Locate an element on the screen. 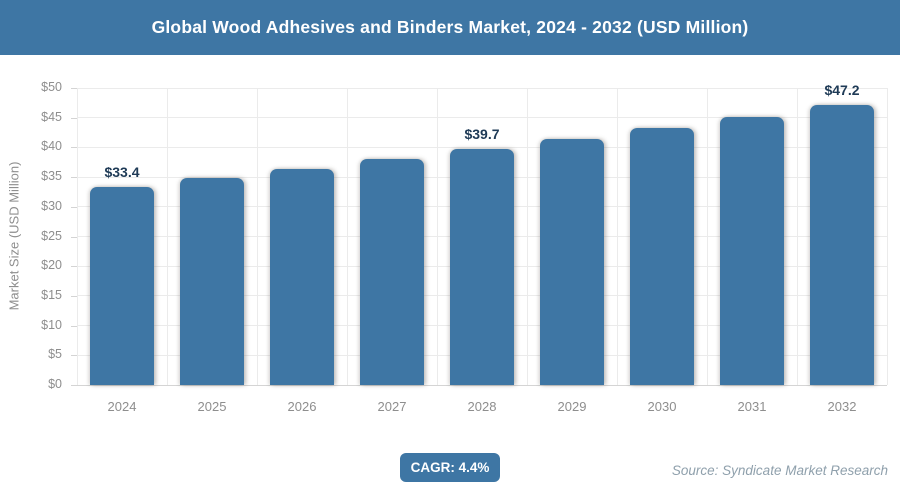 This screenshot has height=500, width=900. x-tick-label-2025: 2025 is located at coordinates (212, 406).